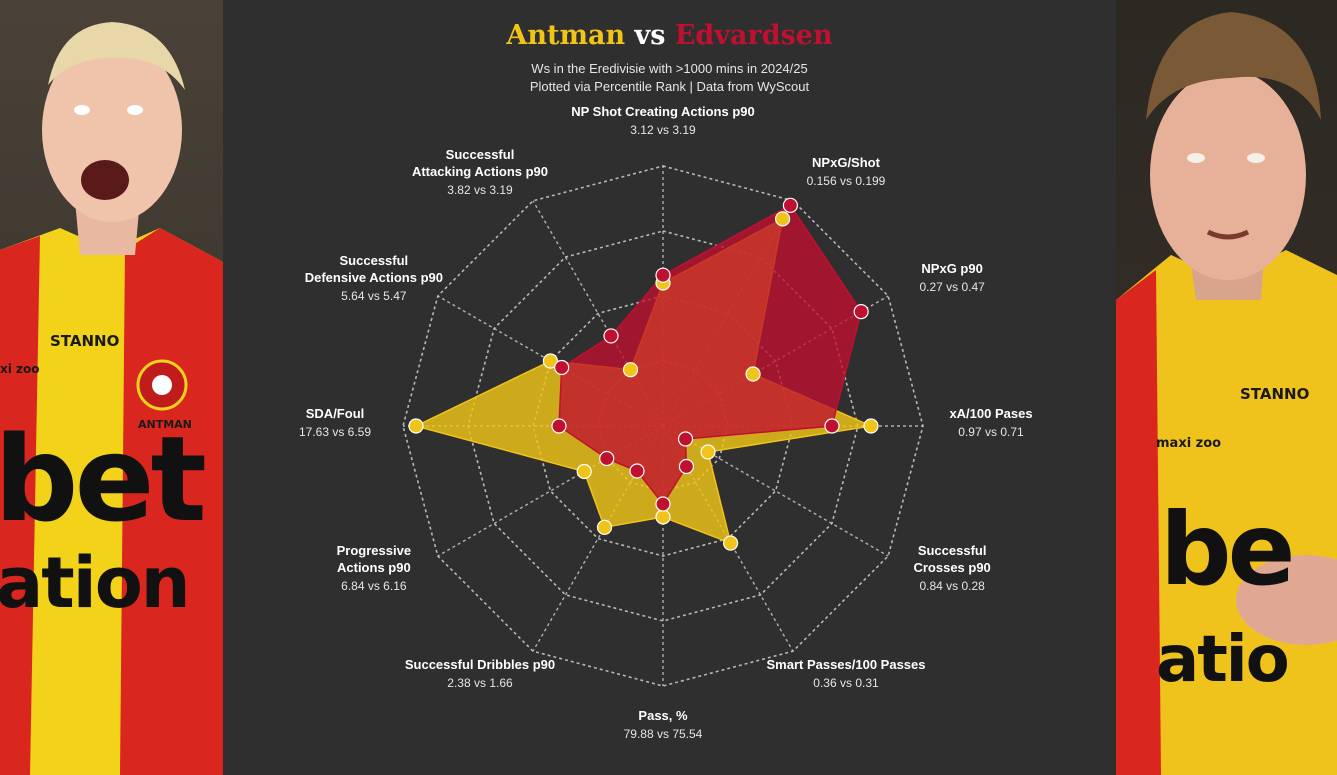  What do you see at coordinates (1275, 394) in the screenshot?
I see `player2-kit-sponsor: STANNO` at bounding box center [1275, 394].